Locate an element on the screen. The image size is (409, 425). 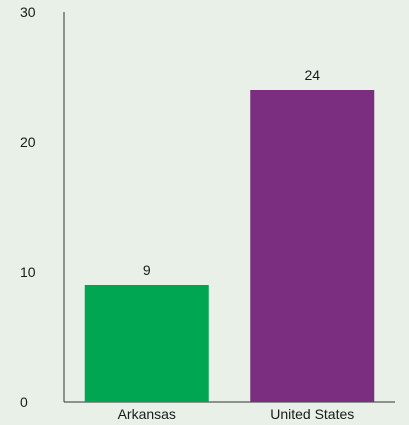
x-axis: Arkansas United States is located at coordinates (229, 411).